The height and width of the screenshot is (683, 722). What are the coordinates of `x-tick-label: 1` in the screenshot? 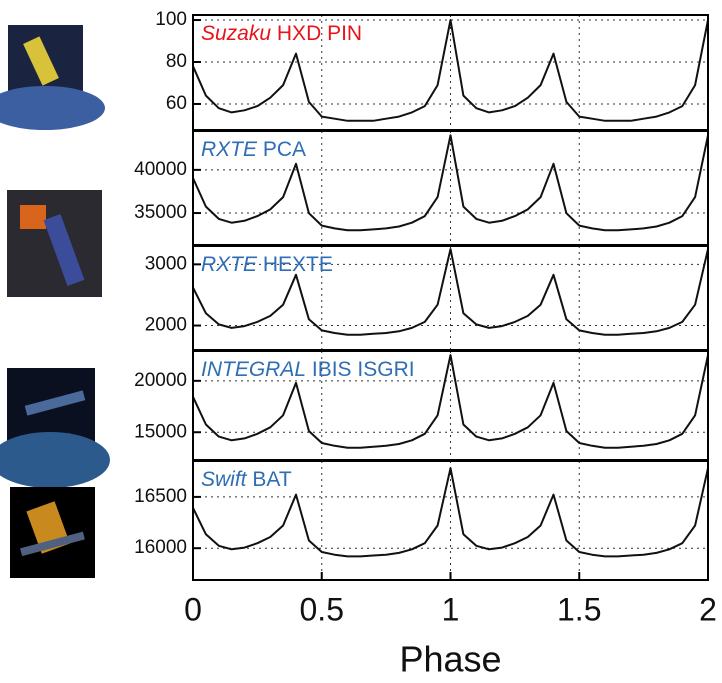 It's located at (451, 609).